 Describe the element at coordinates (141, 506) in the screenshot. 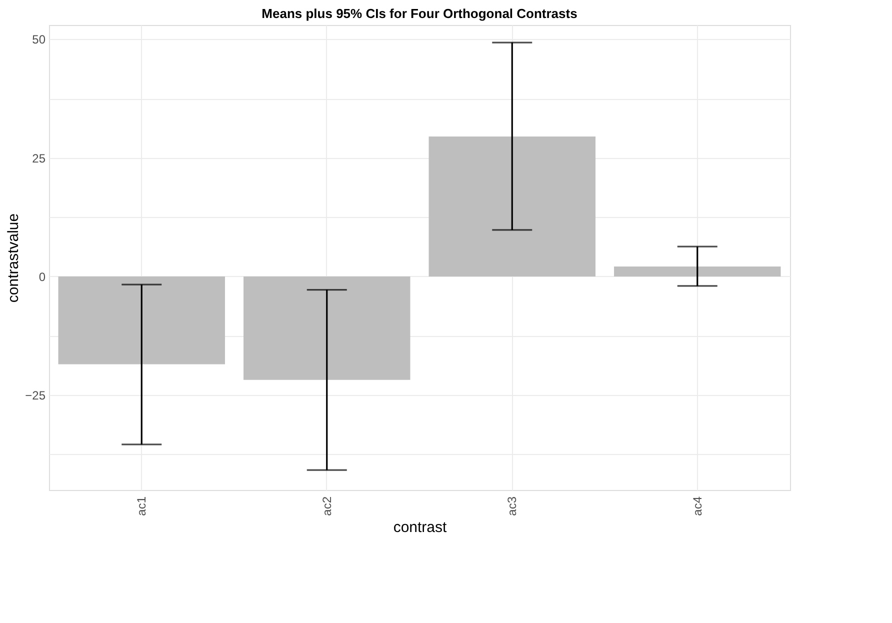

I see `x-tick-label: ac1` at that location.